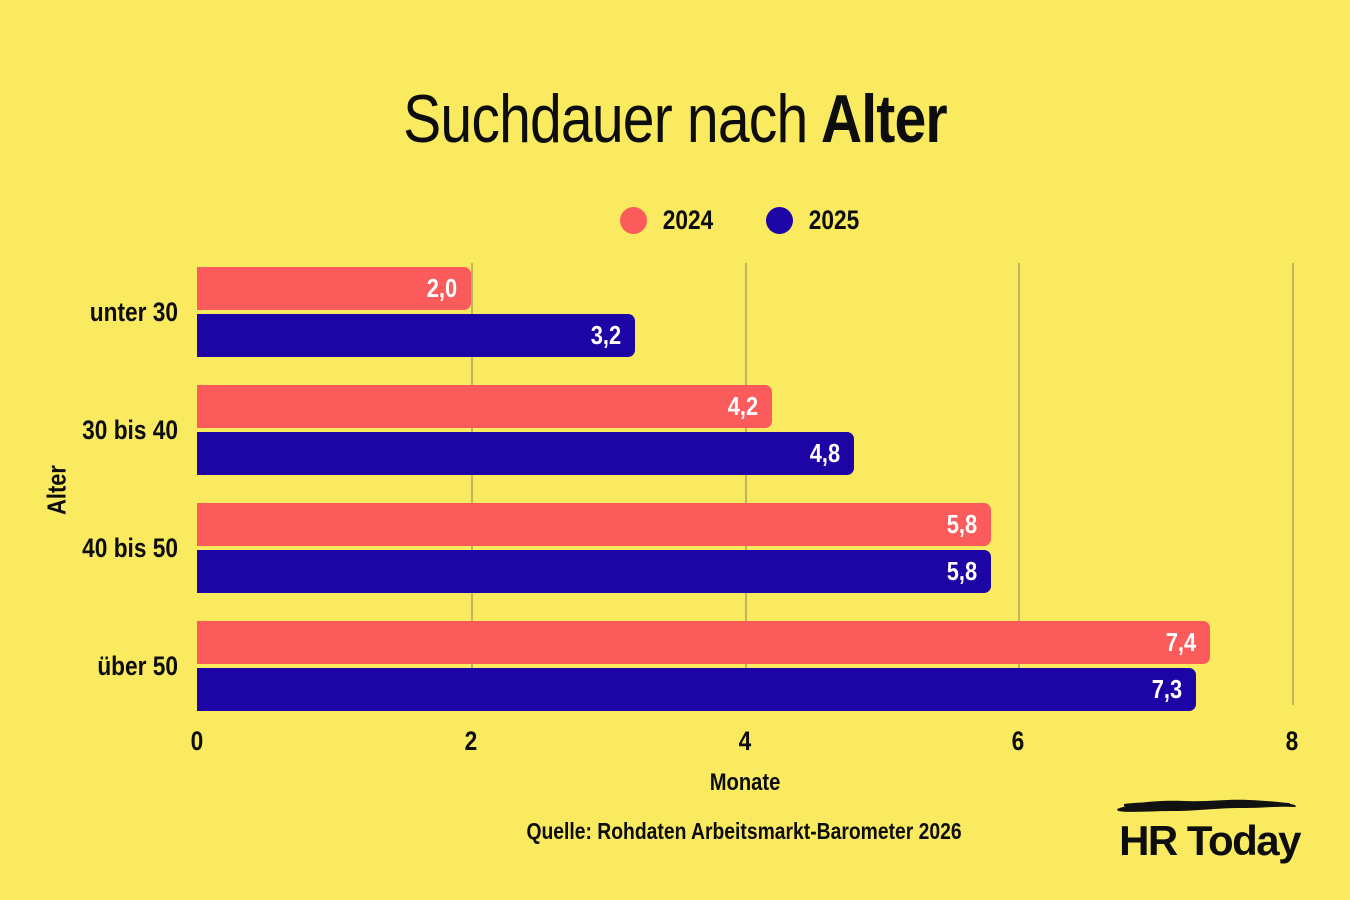 The width and height of the screenshot is (1350, 900). What do you see at coordinates (834, 220) in the screenshot?
I see `legend-label-2025: 2025` at bounding box center [834, 220].